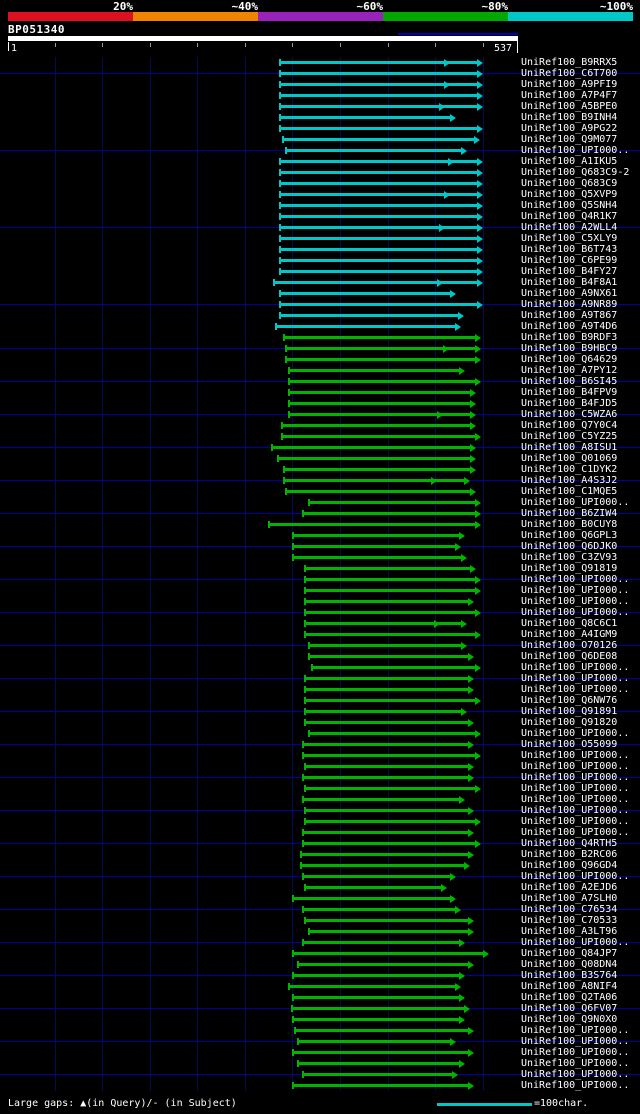  What do you see at coordinates (569, 722) in the screenshot?
I see `hit-label: UniRef100_Q91820` at bounding box center [569, 722].